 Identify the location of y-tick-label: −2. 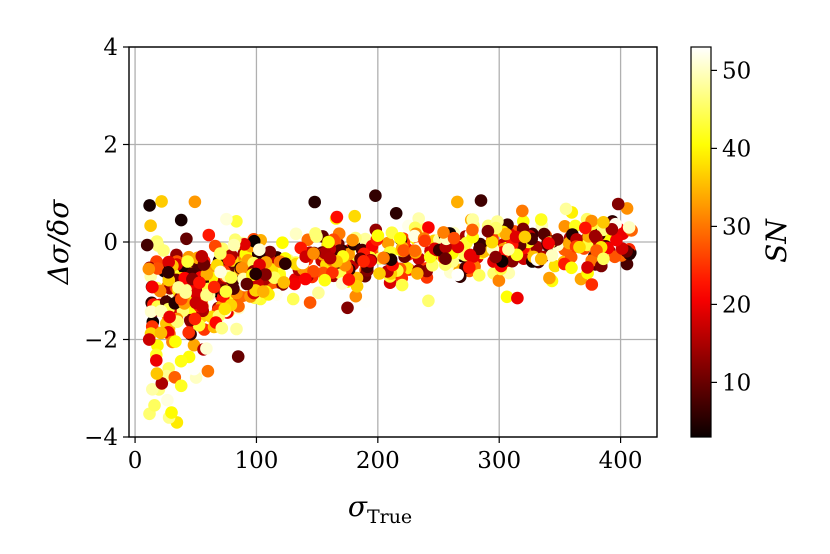
(101, 341).